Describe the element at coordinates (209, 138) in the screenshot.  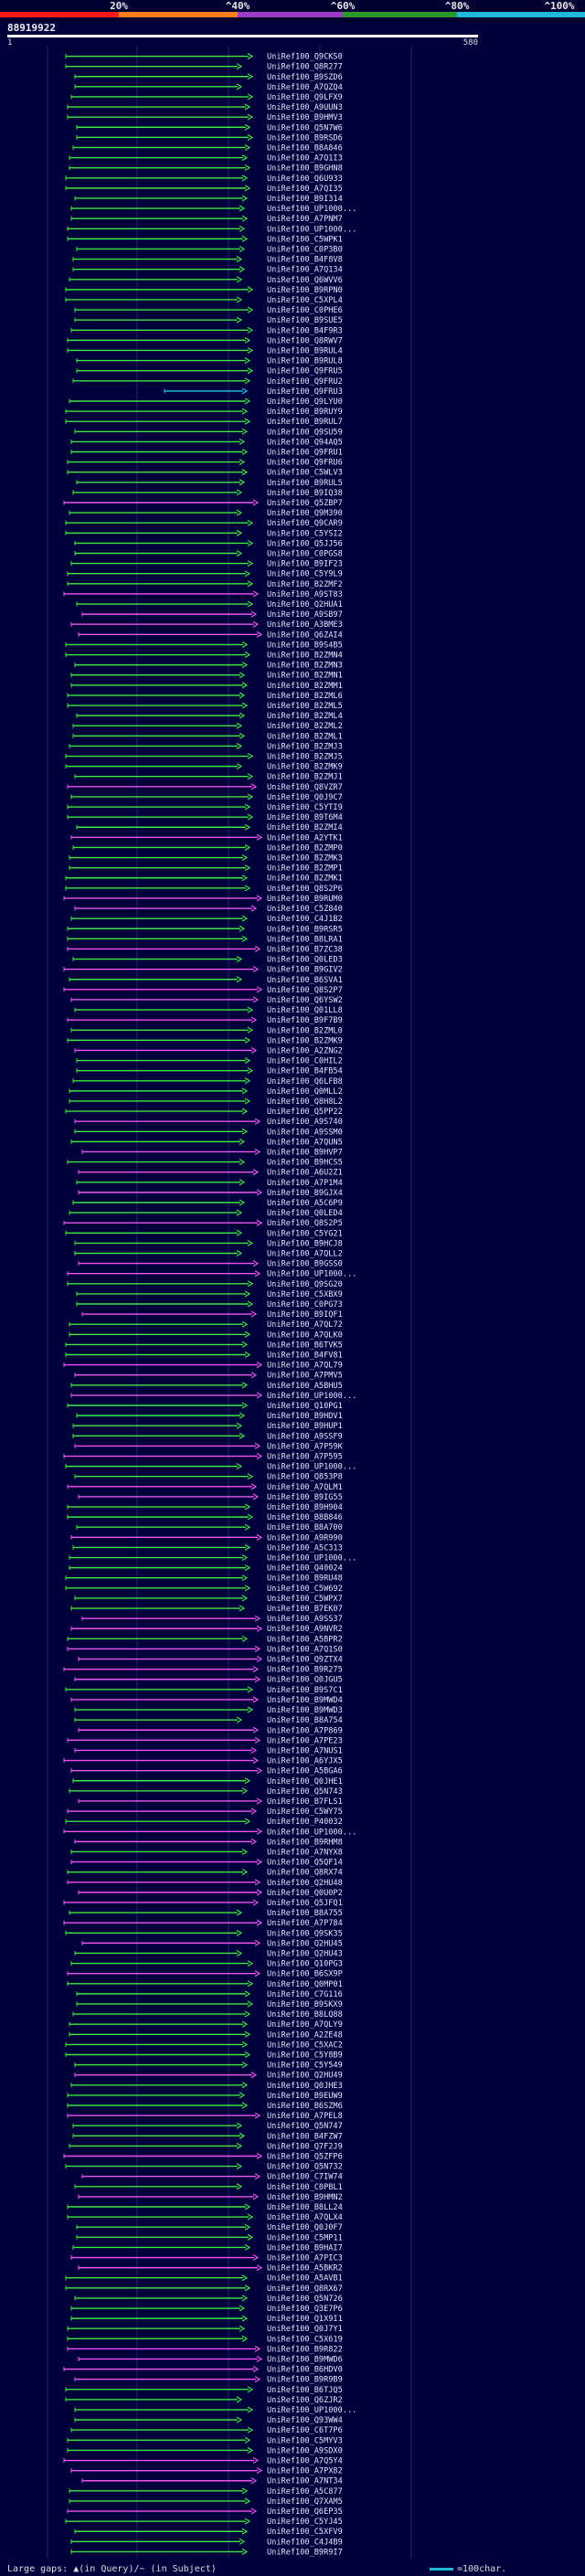
I see `hit-row: UniRef100_B9RSD6` at that location.